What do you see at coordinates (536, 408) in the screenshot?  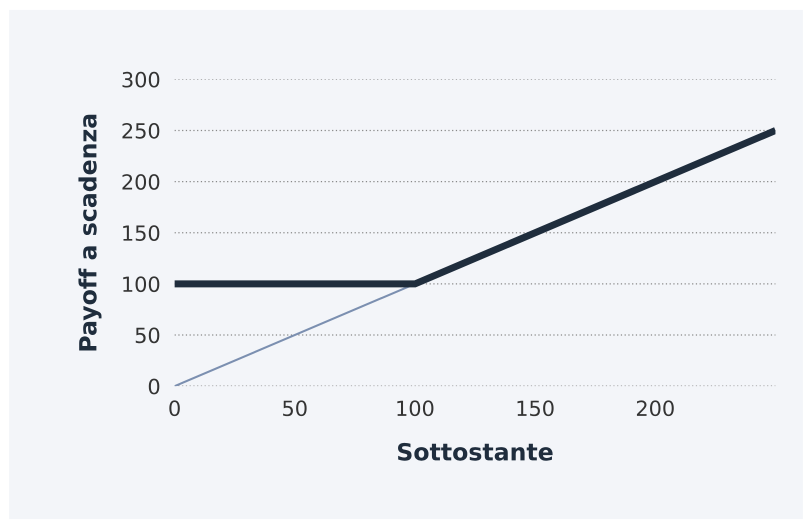 I see `x-tick-label: 150` at bounding box center [536, 408].